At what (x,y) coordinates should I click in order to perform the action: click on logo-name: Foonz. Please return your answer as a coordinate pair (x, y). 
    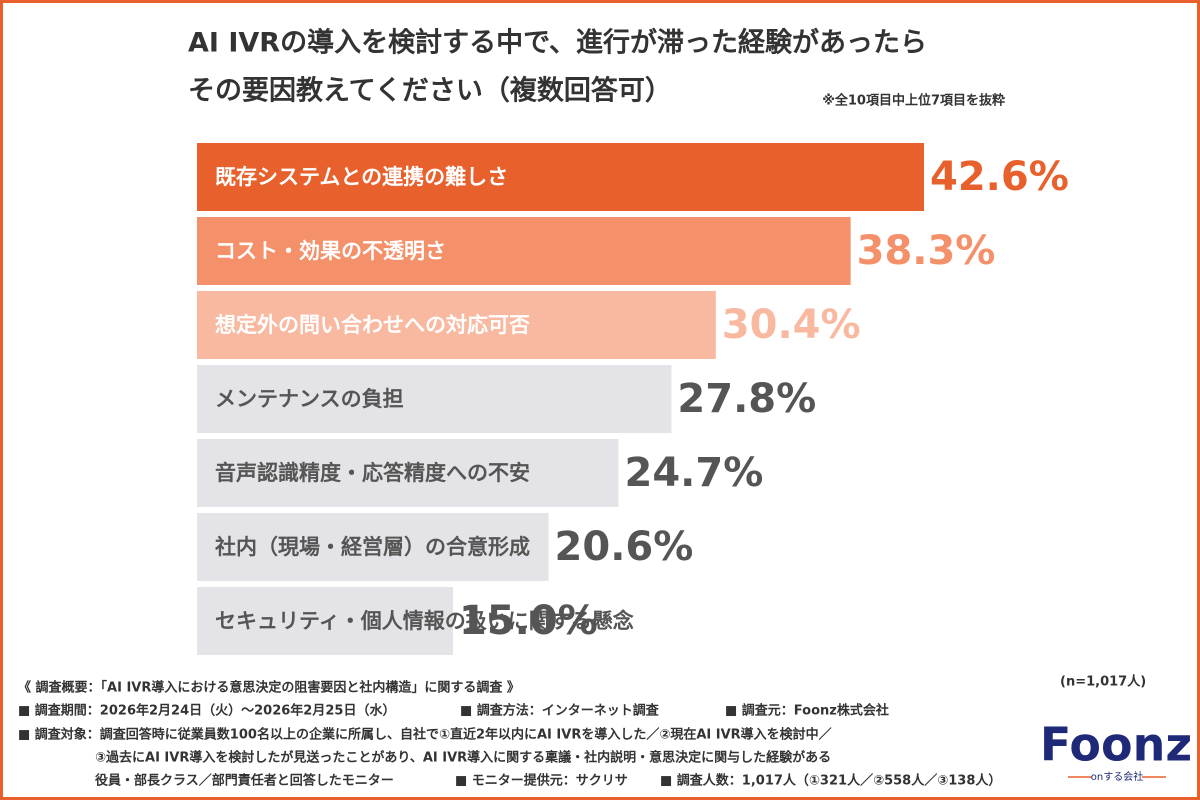
    Looking at the image, I should click on (1116, 745).